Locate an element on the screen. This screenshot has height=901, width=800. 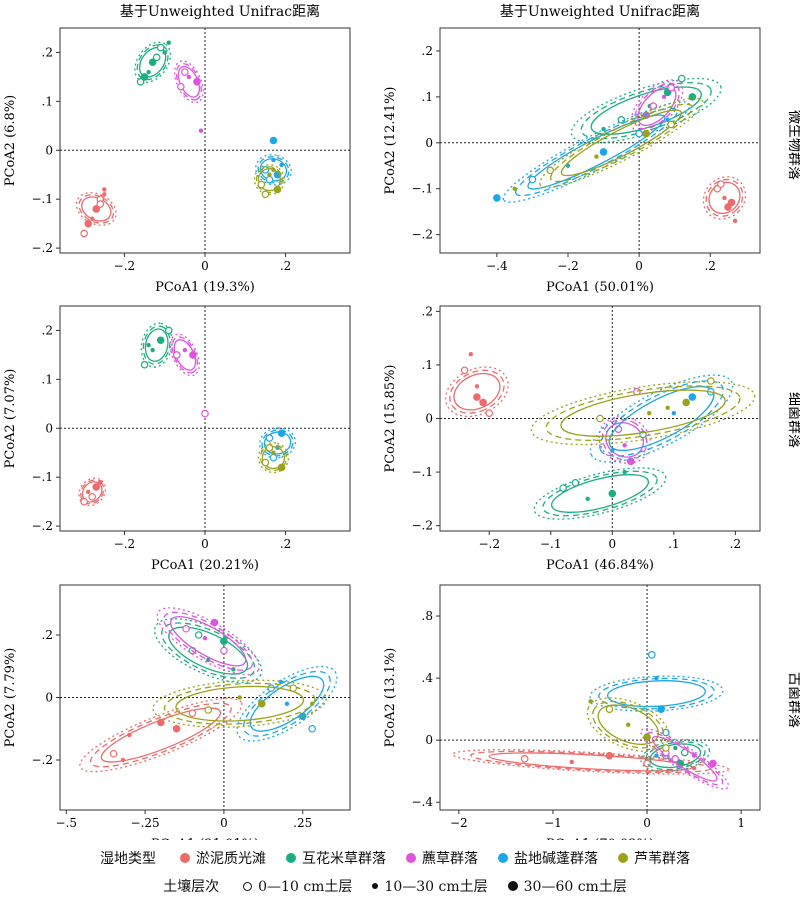
legend-label-mudflat: 淤泥质光滩 is located at coordinates (231, 859).